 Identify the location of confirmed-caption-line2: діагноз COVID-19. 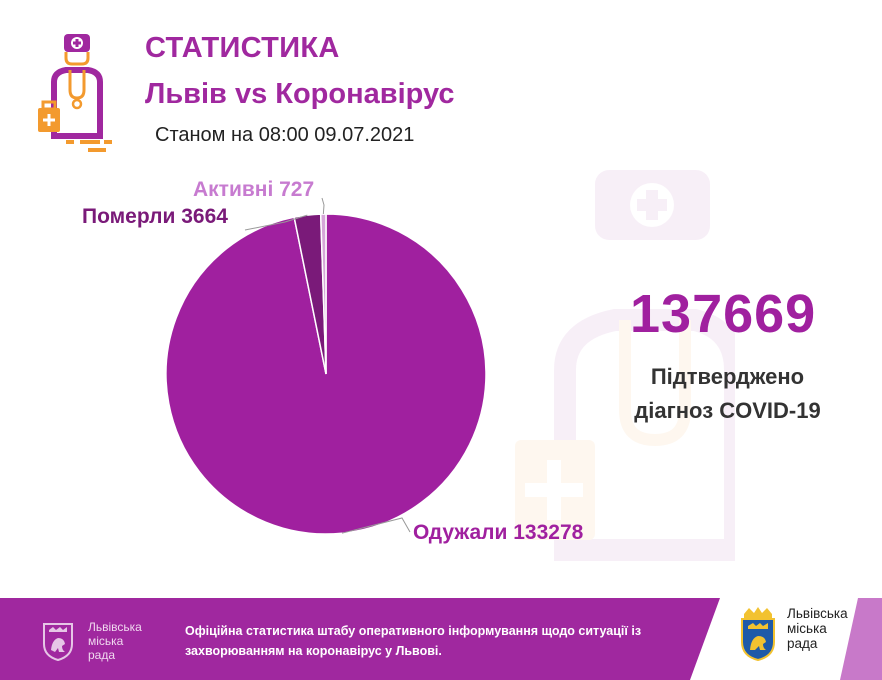
(727, 410).